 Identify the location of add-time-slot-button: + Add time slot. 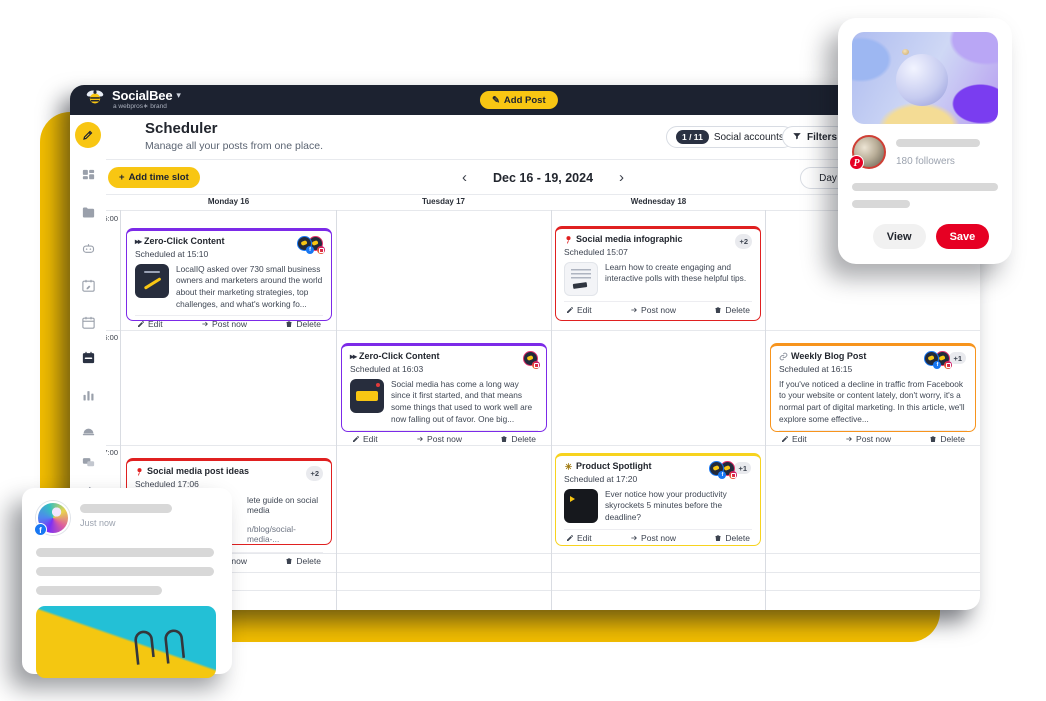
(154, 177).